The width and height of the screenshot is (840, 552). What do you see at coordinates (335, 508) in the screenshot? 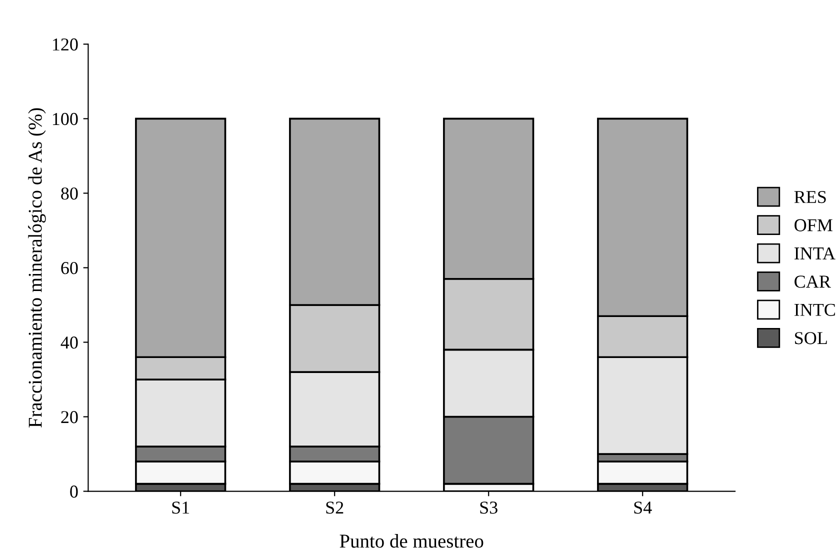
I see `x-tick-label: S2` at bounding box center [335, 508].